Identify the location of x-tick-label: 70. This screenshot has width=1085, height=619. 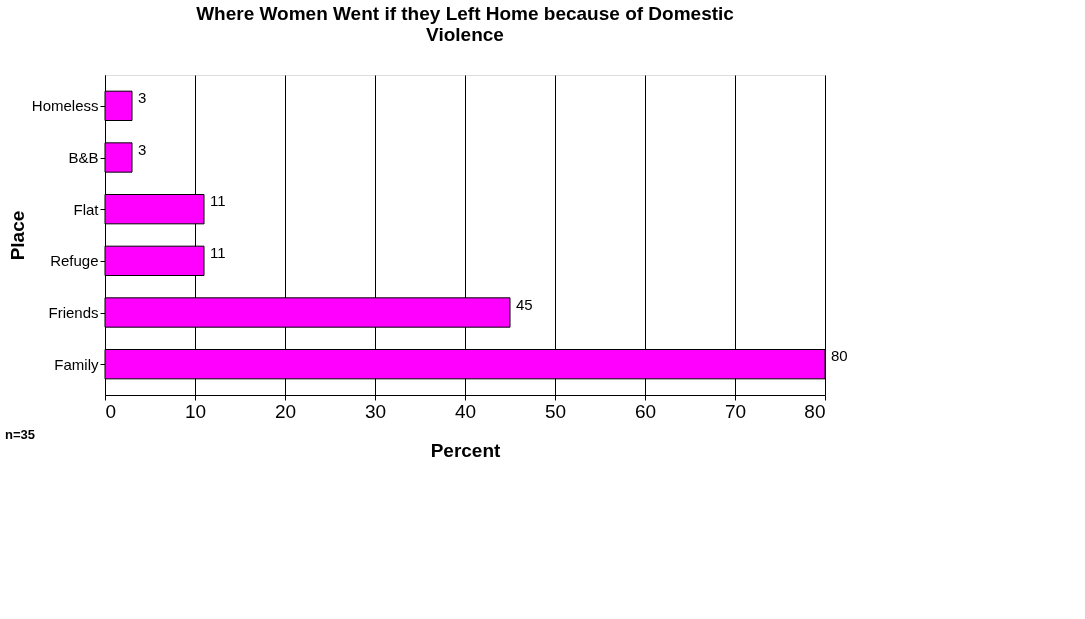
(735, 411).